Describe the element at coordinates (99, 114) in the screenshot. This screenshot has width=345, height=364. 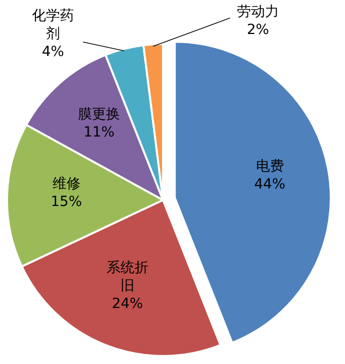
I see `slice-label: 膜更换` at that location.